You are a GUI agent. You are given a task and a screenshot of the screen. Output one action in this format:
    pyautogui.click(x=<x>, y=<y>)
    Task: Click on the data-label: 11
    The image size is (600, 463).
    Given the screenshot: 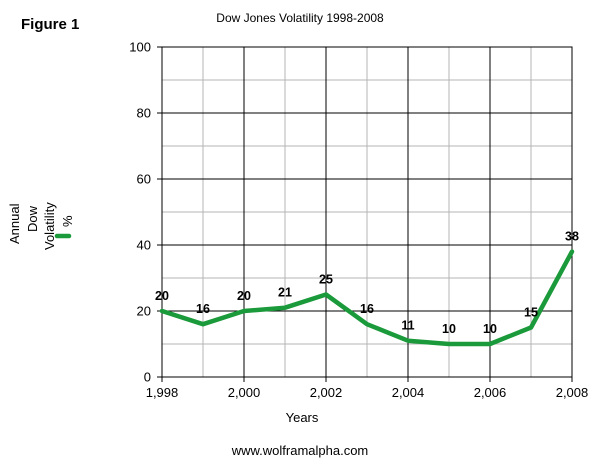 What is the action you would take?
    pyautogui.click(x=407, y=326)
    